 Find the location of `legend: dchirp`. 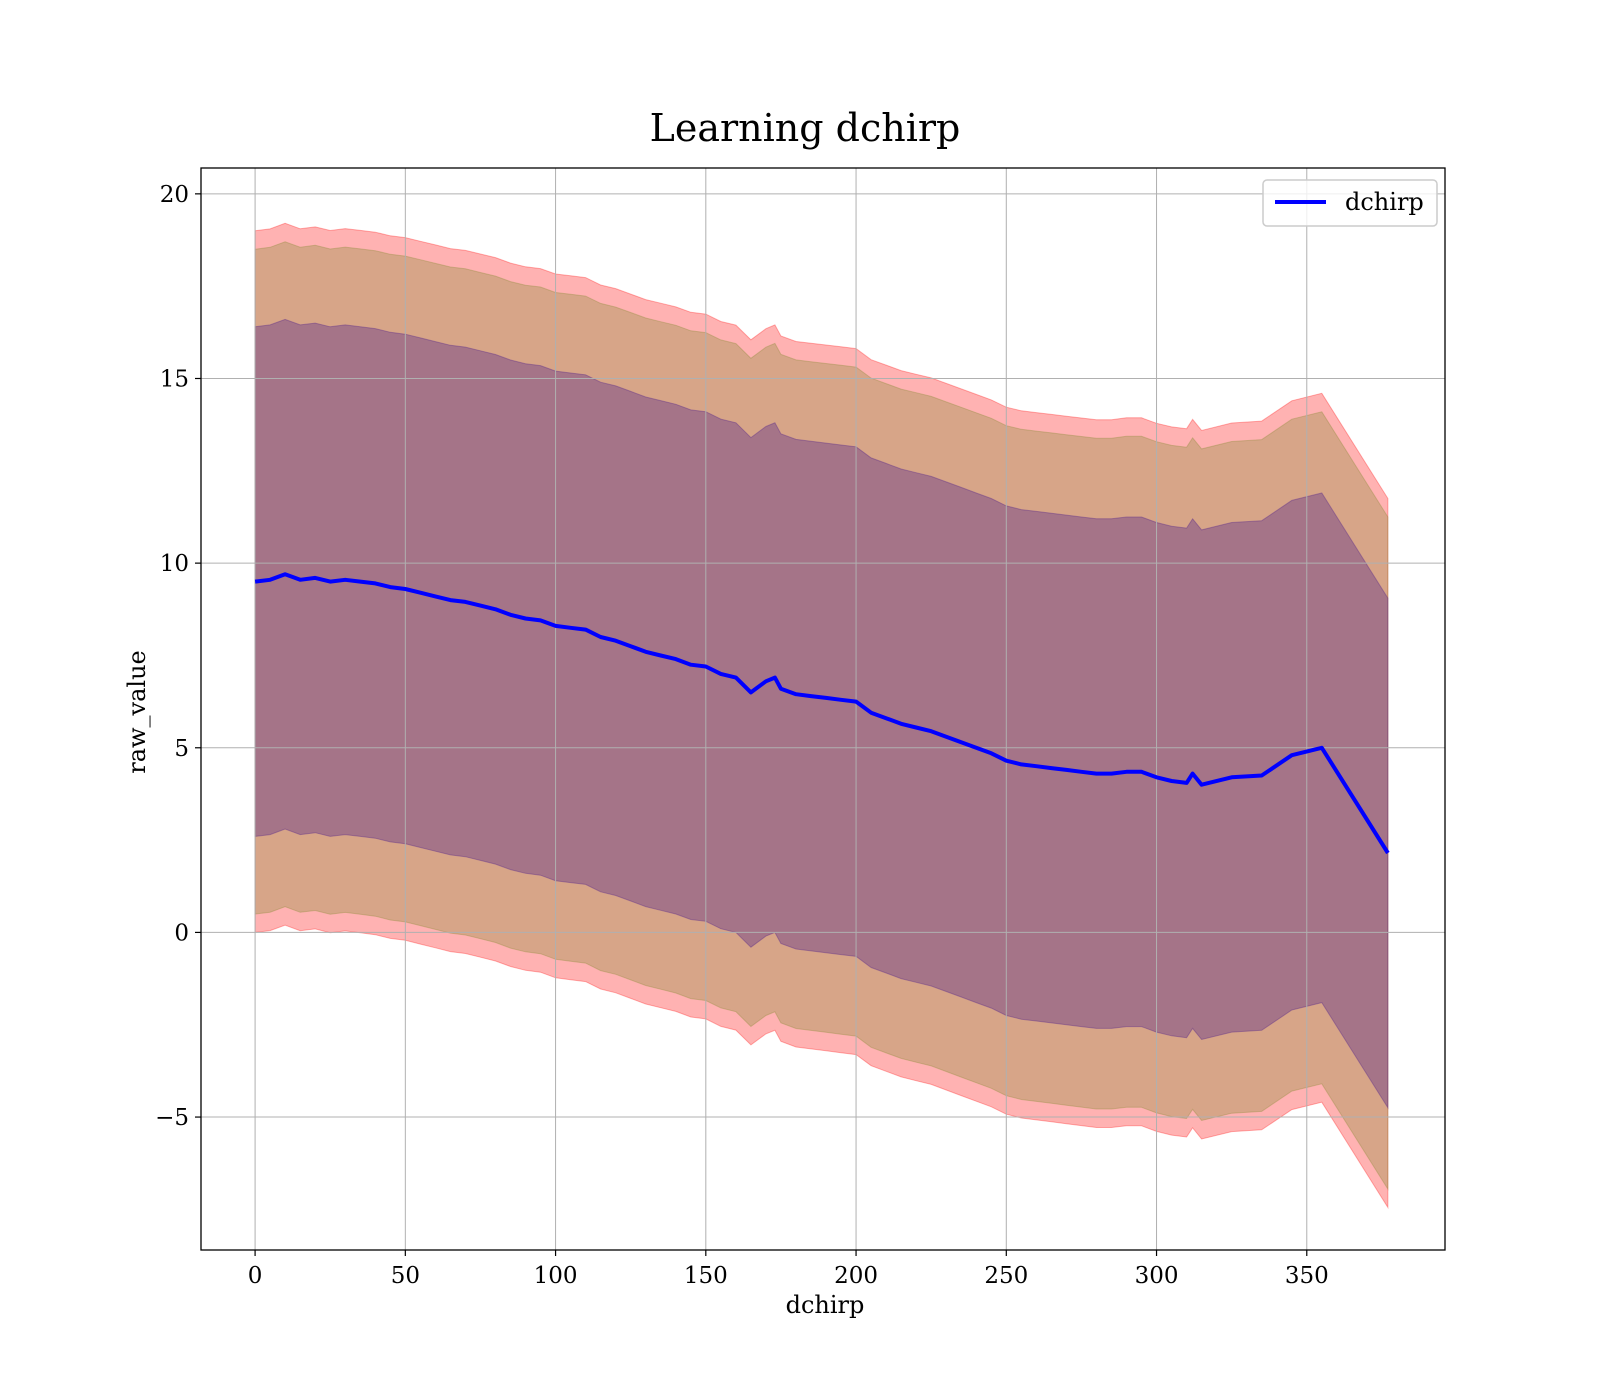

legend: dchirp is located at coordinates (1350, 203).